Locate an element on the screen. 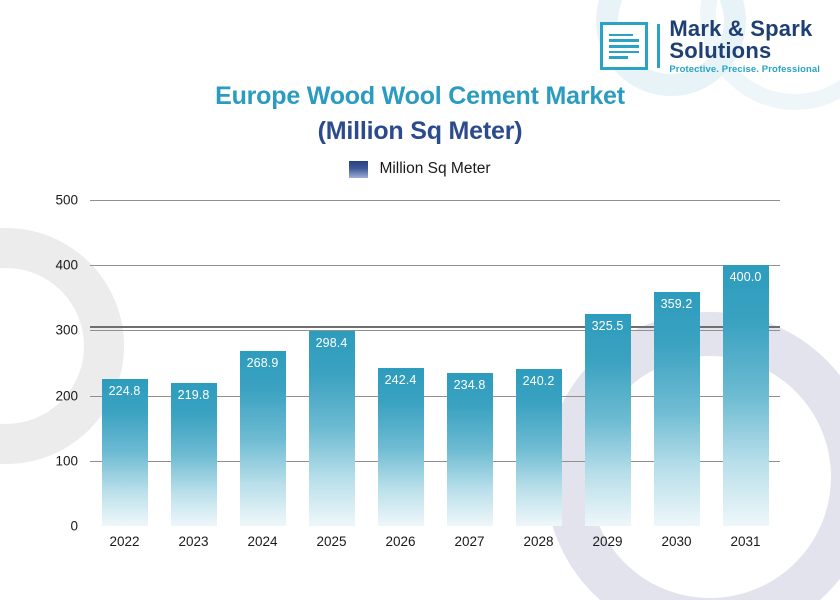 Image resolution: width=840 pixels, height=600 pixels. bar-slot: 268.9 is located at coordinates (262, 363).